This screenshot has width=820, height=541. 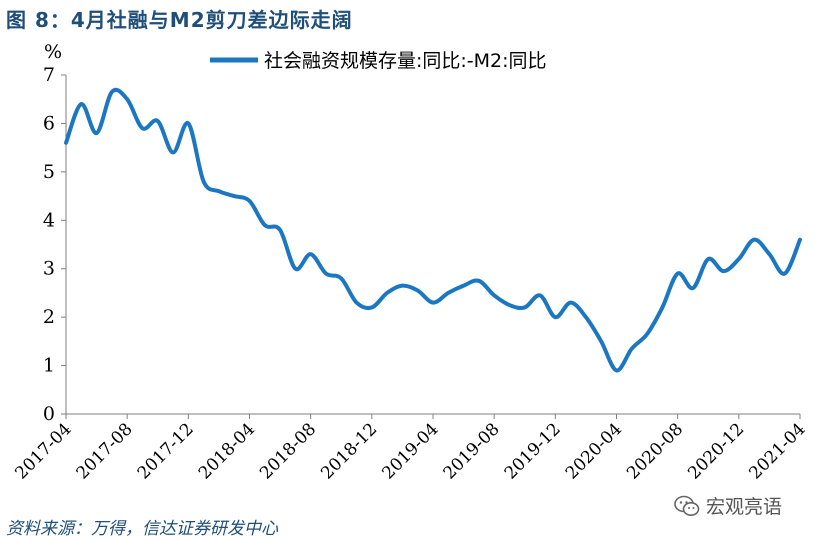 What do you see at coordinates (49, 123) in the screenshot?
I see `y-tick-label: 6` at bounding box center [49, 123].